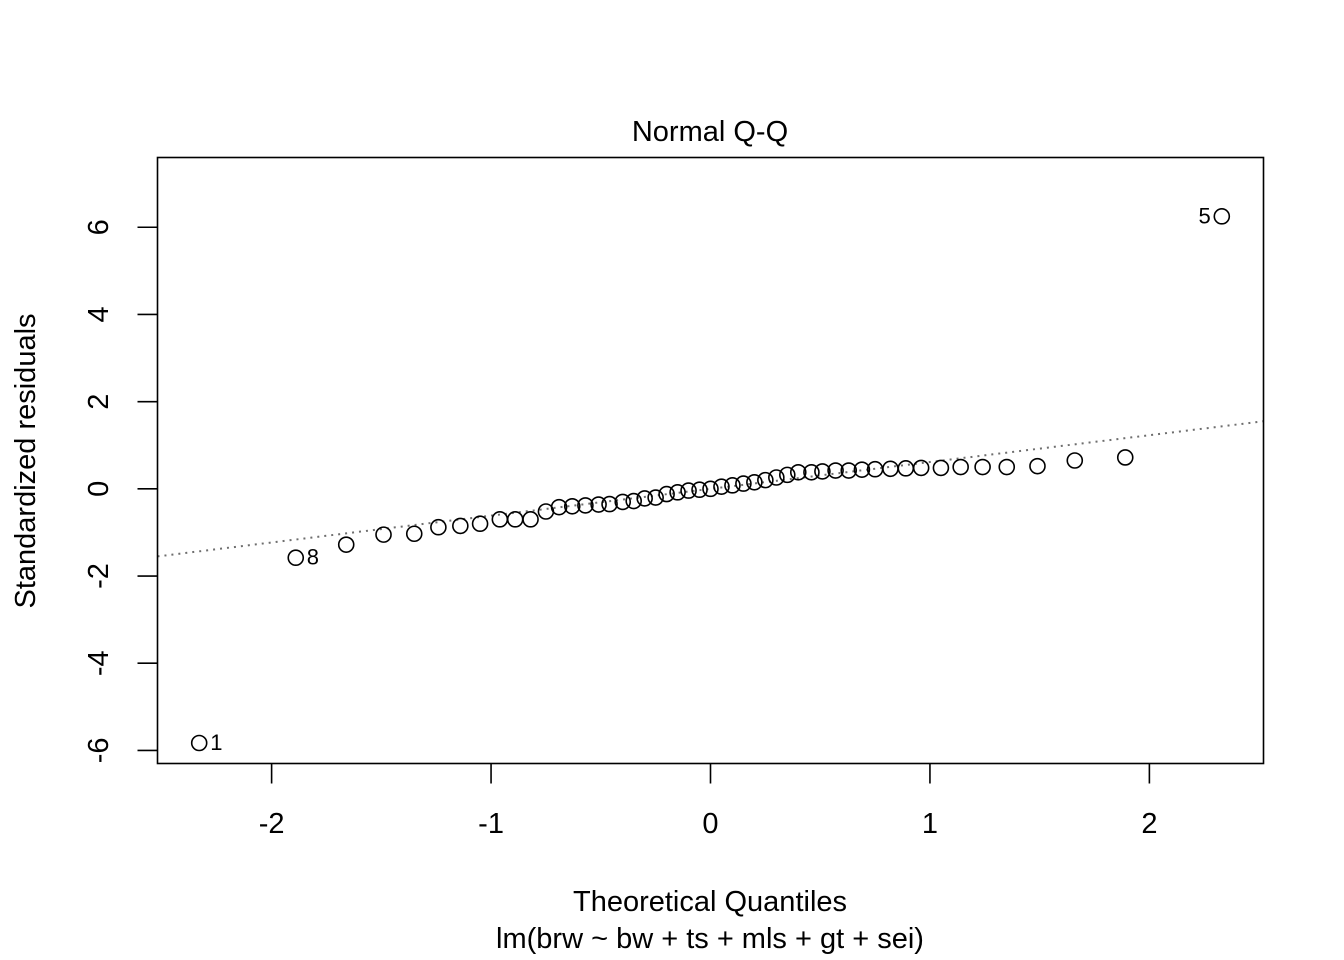 The height and width of the screenshot is (960, 1344). Describe the element at coordinates (99, 227) in the screenshot. I see `y-tick-label: 6` at that location.